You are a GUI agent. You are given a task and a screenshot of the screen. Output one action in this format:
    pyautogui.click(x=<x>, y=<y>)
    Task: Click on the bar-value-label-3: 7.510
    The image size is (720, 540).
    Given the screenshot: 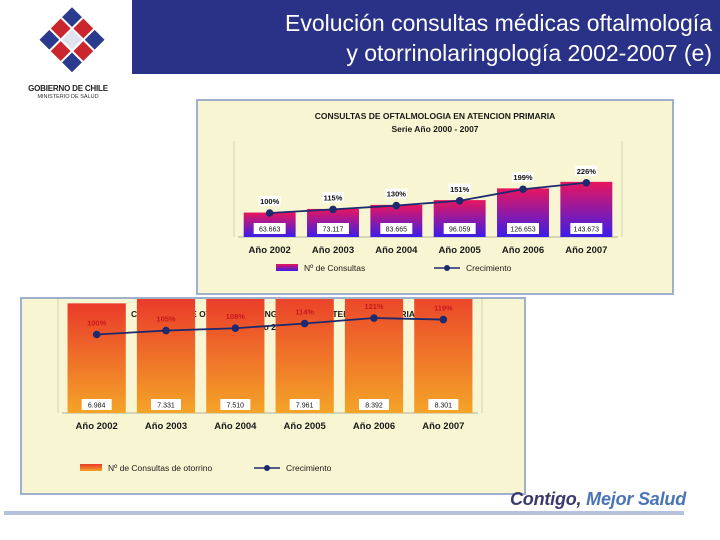 What is the action you would take?
    pyautogui.click(x=236, y=406)
    